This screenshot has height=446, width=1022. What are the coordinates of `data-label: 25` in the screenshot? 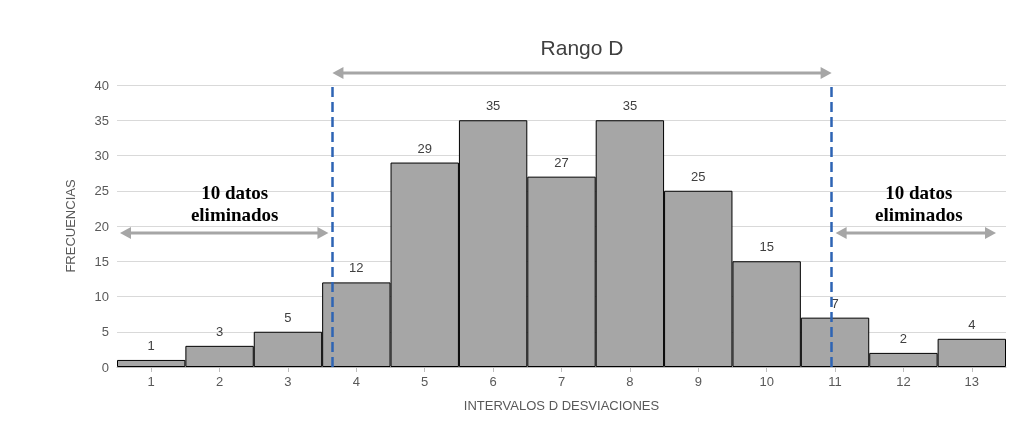 It's located at (698, 176).